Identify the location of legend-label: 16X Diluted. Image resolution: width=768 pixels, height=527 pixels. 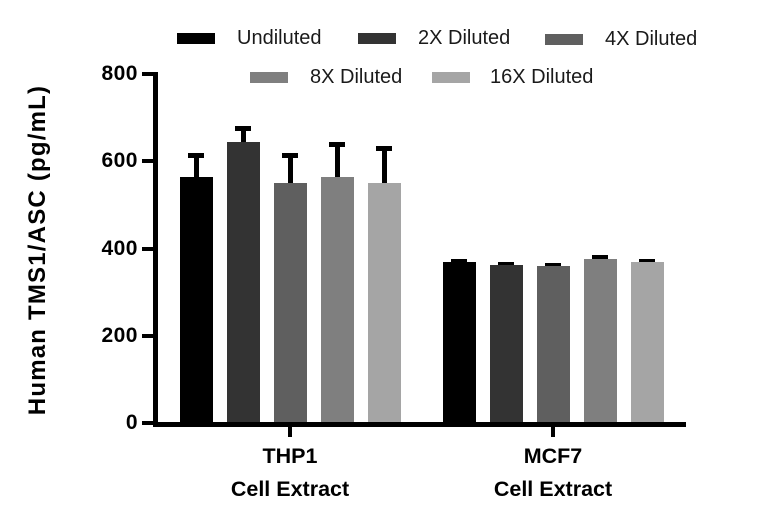
(542, 77).